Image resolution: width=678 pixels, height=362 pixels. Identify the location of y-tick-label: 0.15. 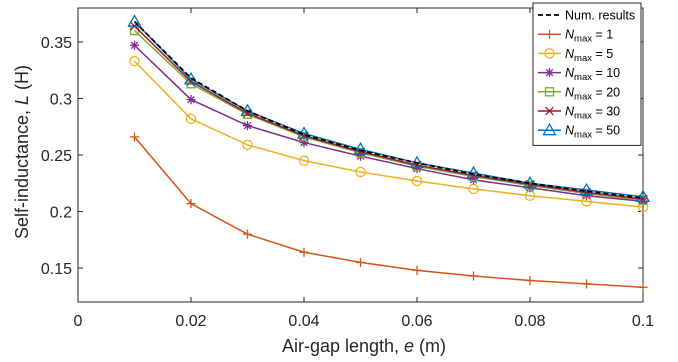
(56, 269).